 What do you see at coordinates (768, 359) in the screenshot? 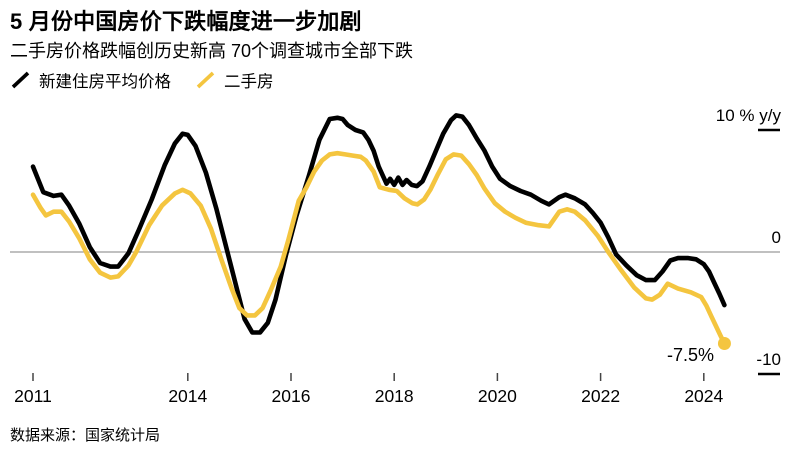
I see `y-axis-label: -10` at bounding box center [768, 359].